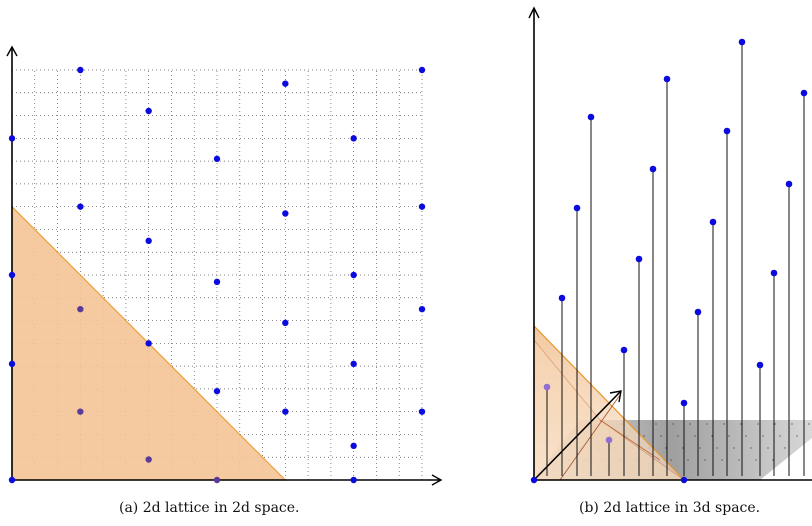 Image resolution: width=812 pixels, height=526 pixels. I want to click on caption-b: (b) 2d lattice in 3d space., so click(670, 508).